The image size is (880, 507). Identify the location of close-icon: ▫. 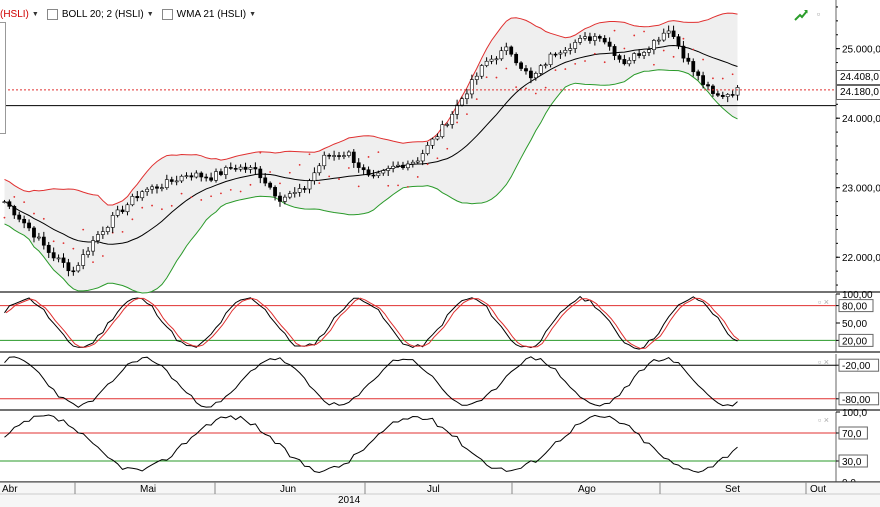
(818, 14).